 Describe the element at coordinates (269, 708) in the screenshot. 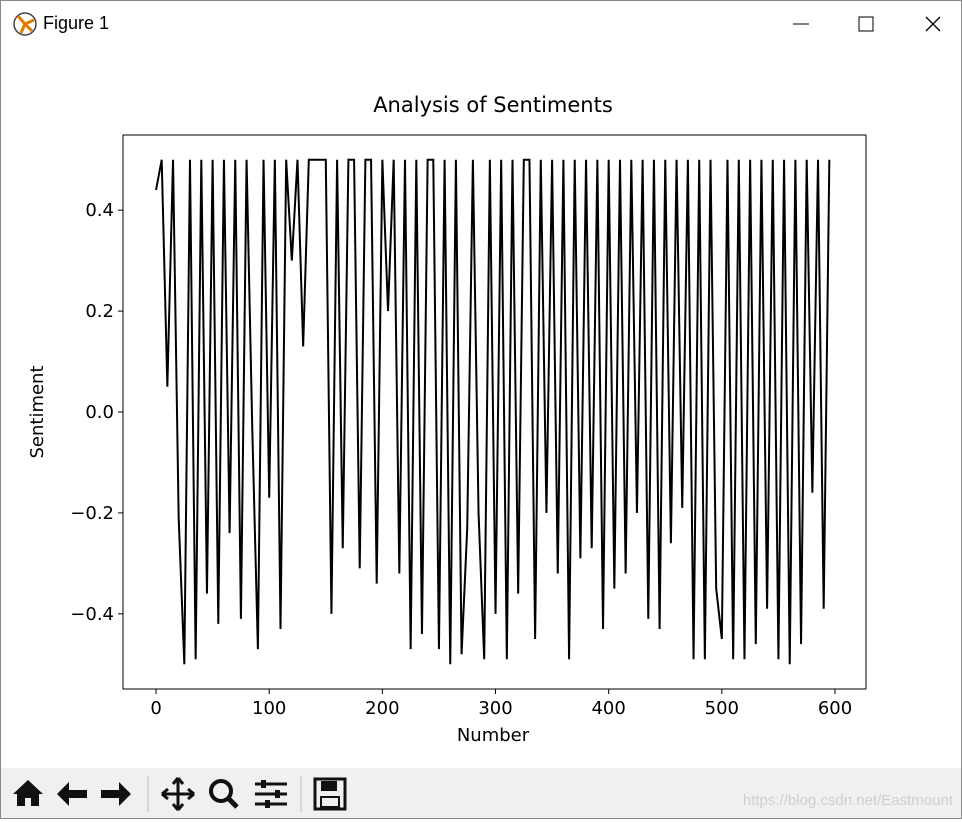

I see `x-tick-label: 100` at that location.